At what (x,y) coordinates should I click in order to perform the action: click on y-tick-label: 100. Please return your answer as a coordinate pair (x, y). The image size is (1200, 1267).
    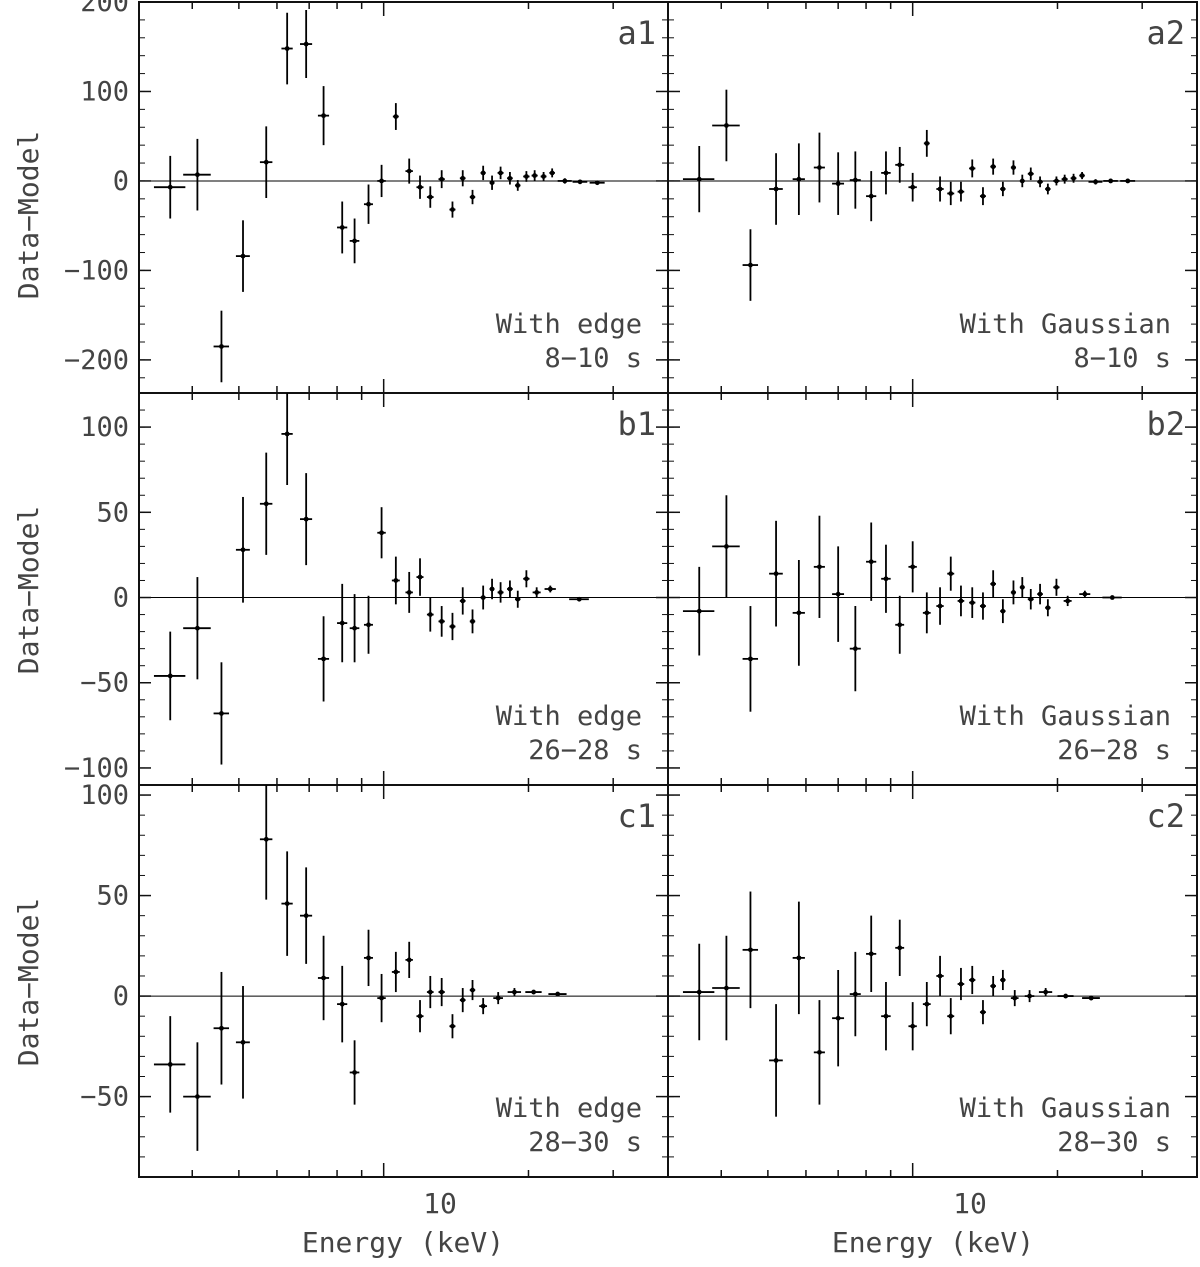
    Looking at the image, I should click on (104, 427).